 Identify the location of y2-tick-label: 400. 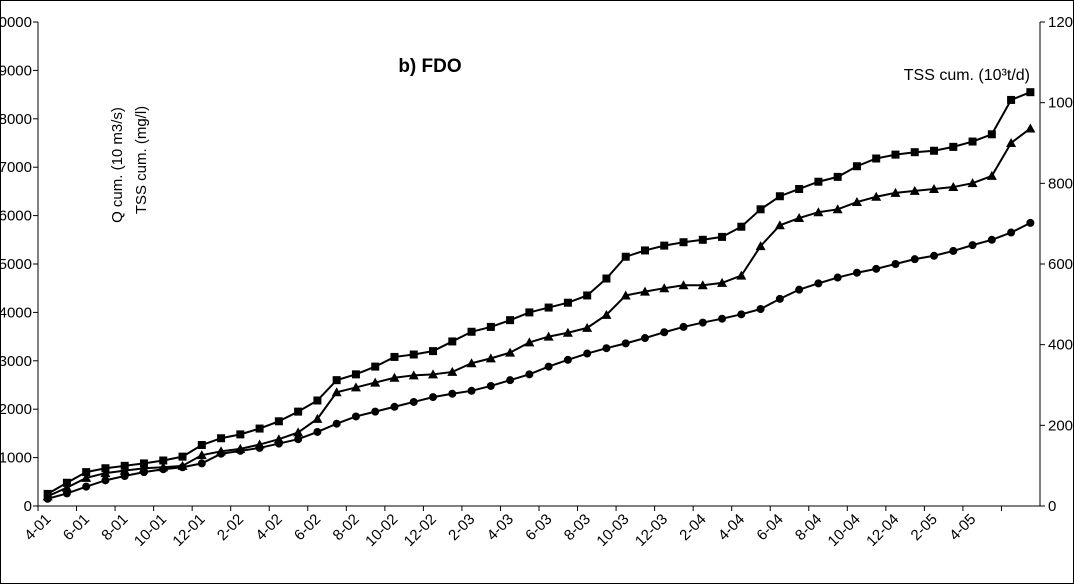
(1060, 345).